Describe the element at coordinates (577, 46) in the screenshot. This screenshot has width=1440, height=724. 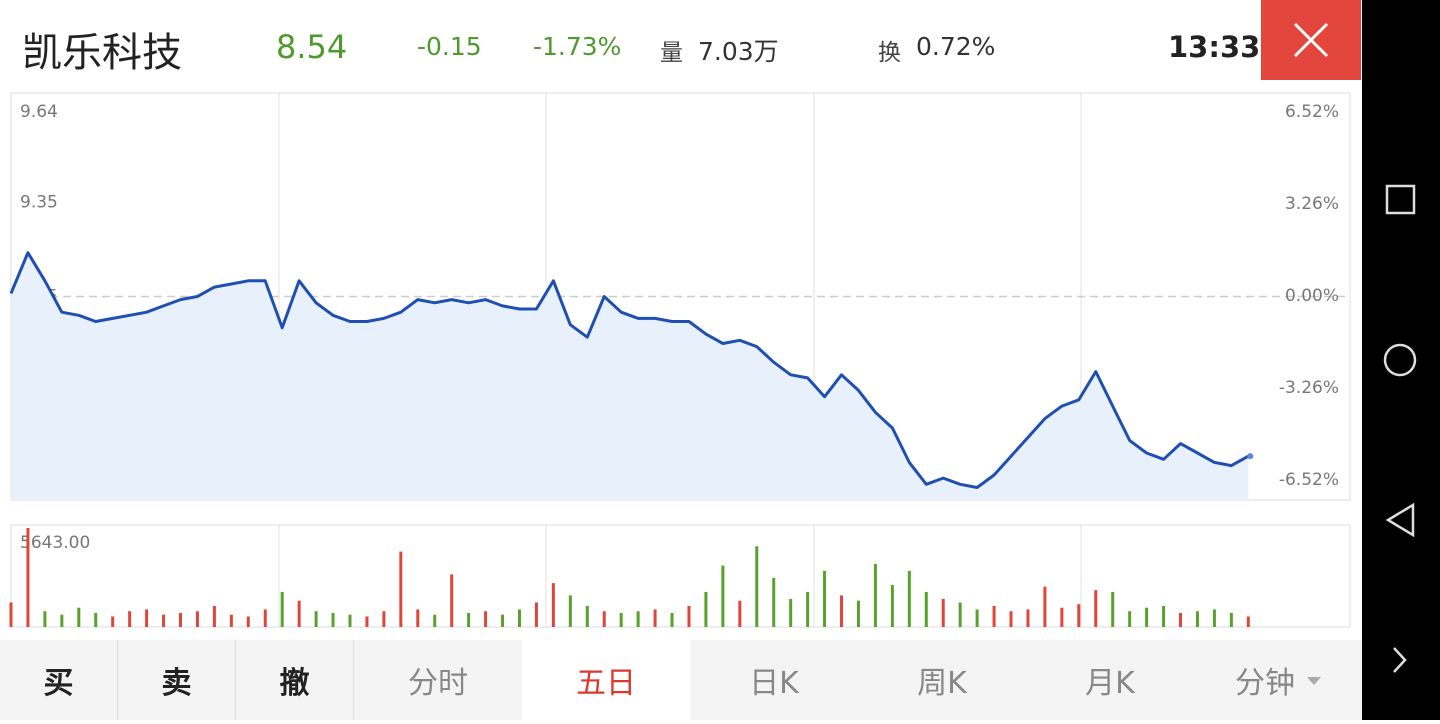
I see `change-pct: -1.73%` at that location.